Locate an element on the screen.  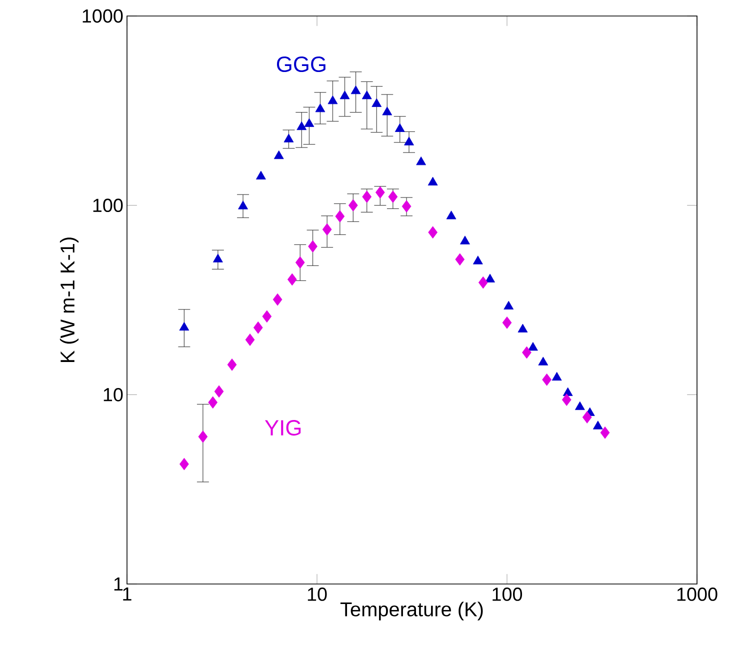
x-axis-title: Temperature (K) is located at coordinates (411, 611).